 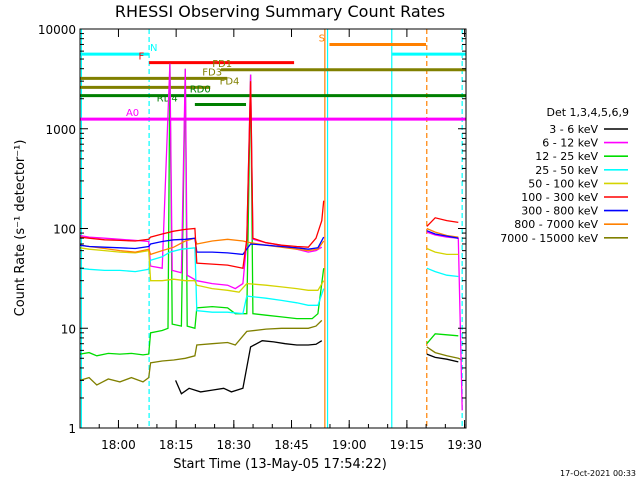 I want to click on legend-label-4: 50 - 100 keV, so click(x=563, y=183).